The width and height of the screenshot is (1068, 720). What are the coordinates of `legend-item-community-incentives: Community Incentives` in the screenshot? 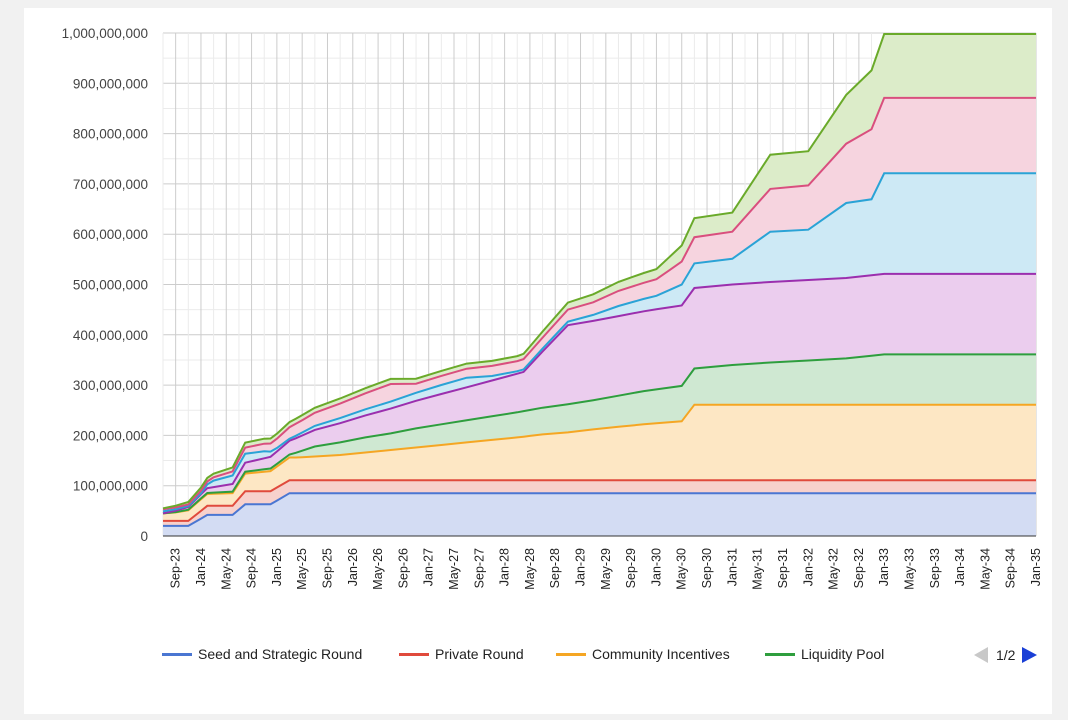 It's located at (643, 654).